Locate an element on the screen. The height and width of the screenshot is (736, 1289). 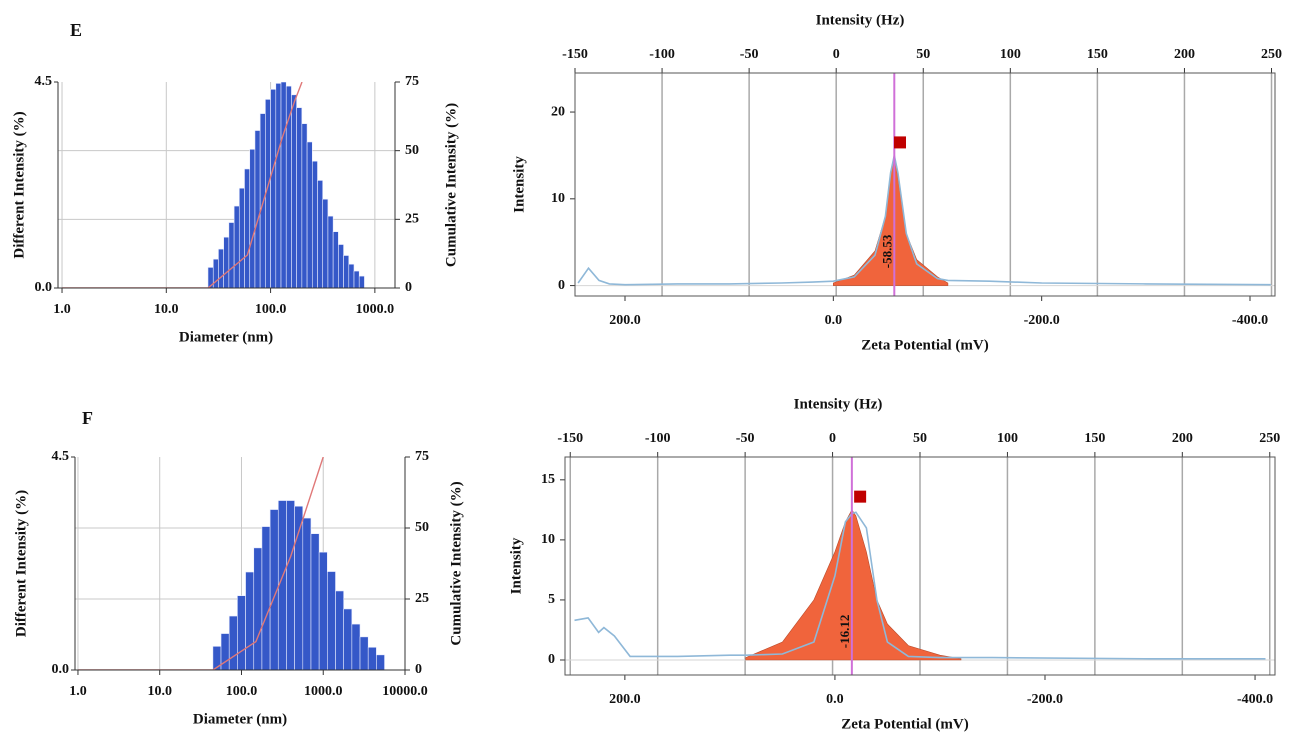
y-axis-title: Different Intensity (%) is located at coordinates (19, 184).